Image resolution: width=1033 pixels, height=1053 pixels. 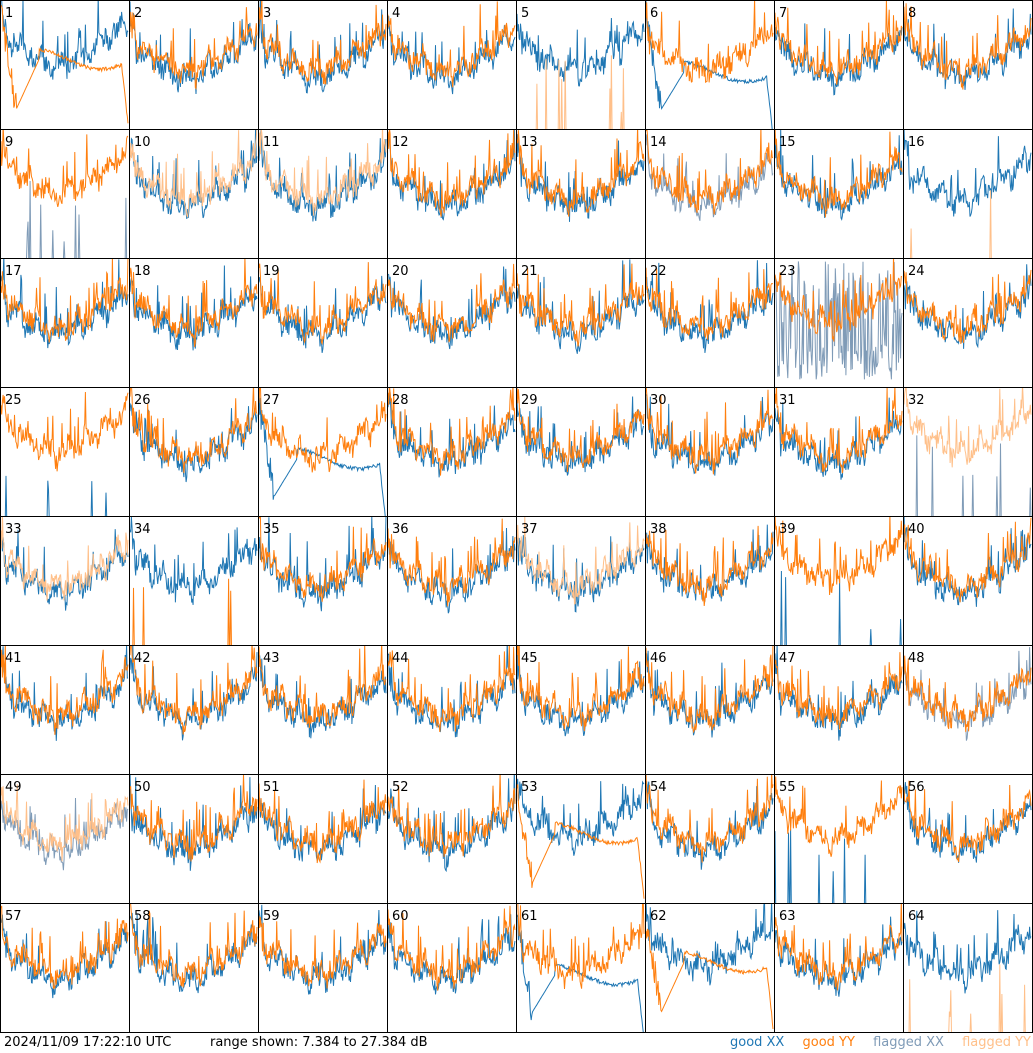 What do you see at coordinates (787, 916) in the screenshot?
I see `panel-label: 63` at bounding box center [787, 916].